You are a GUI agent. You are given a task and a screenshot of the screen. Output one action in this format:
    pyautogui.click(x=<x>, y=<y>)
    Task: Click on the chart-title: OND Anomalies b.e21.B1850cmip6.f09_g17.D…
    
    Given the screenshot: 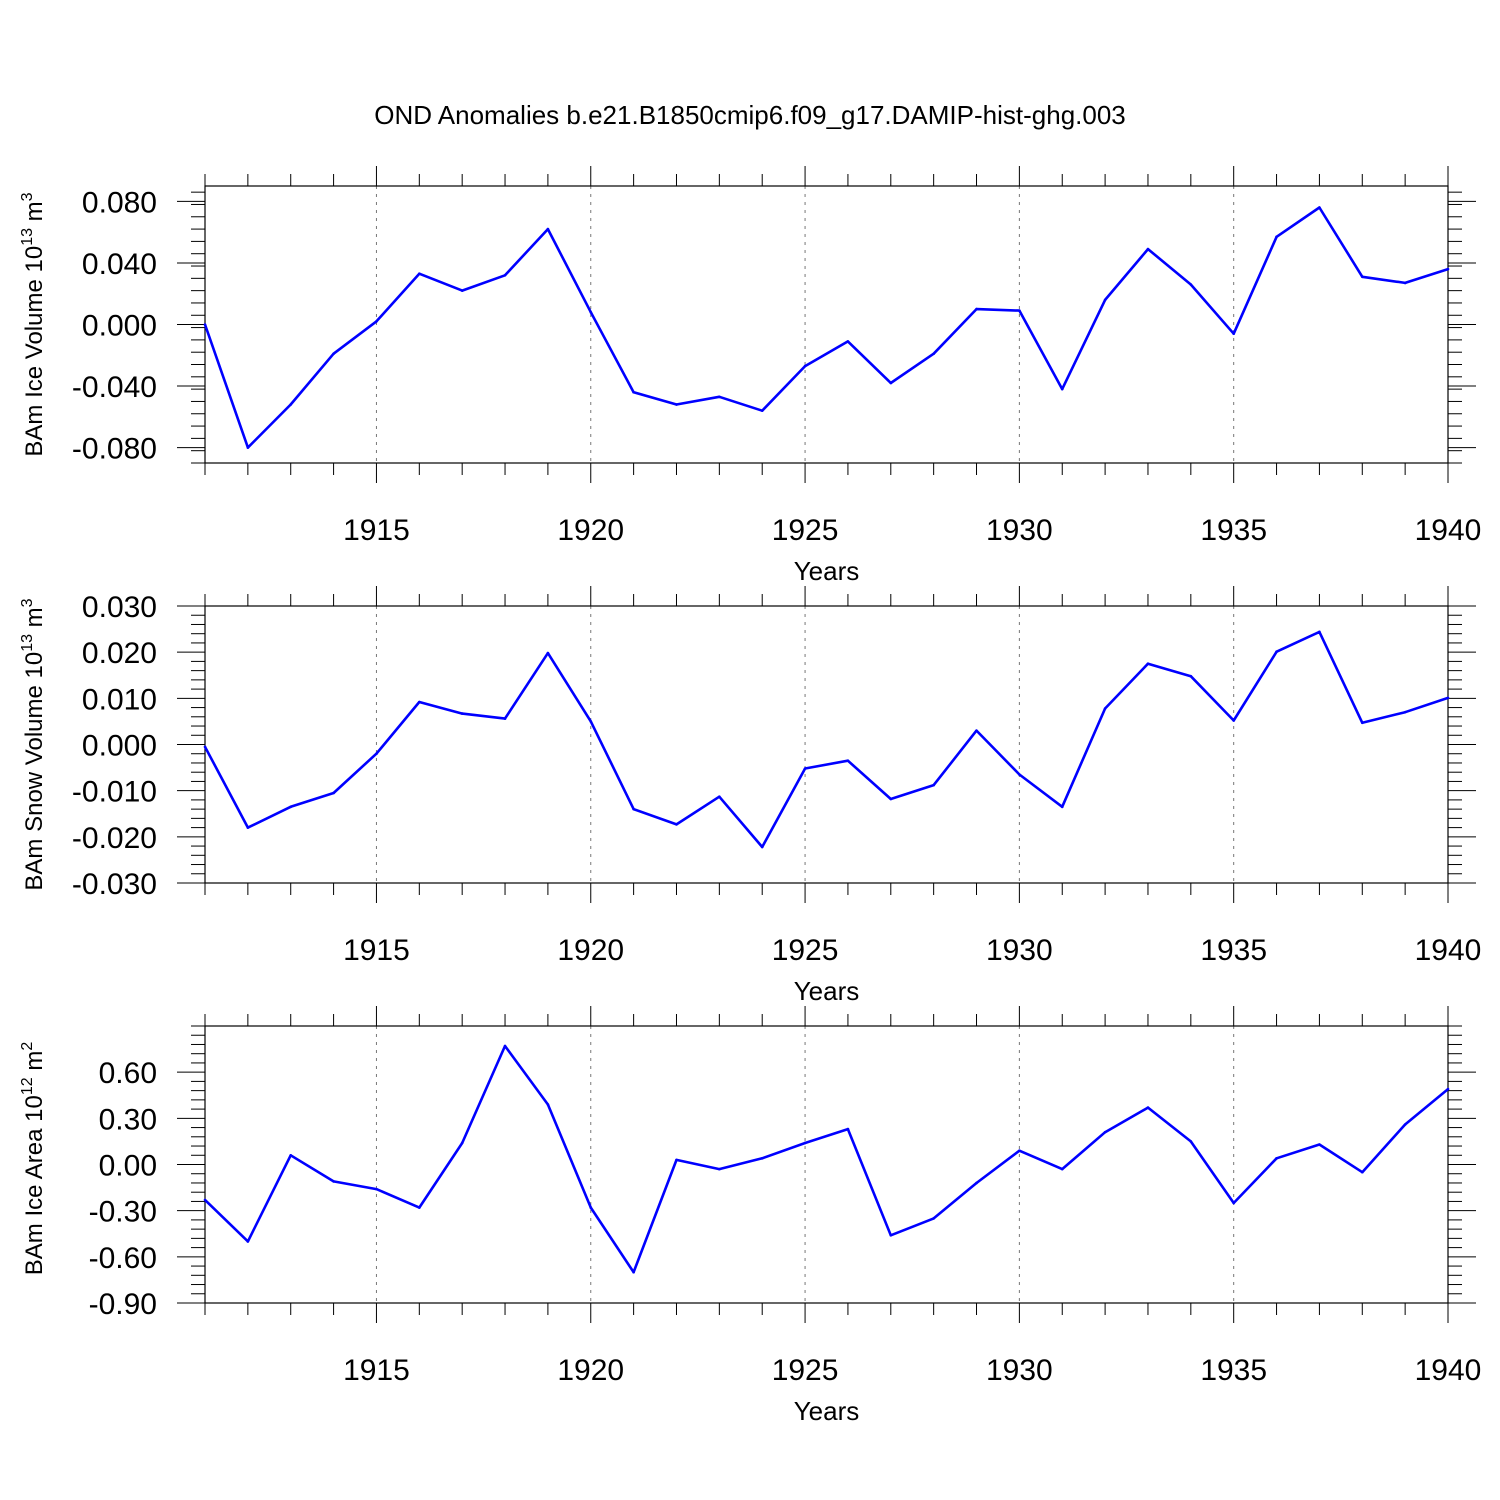 What is the action you would take?
    pyautogui.click(x=750, y=115)
    